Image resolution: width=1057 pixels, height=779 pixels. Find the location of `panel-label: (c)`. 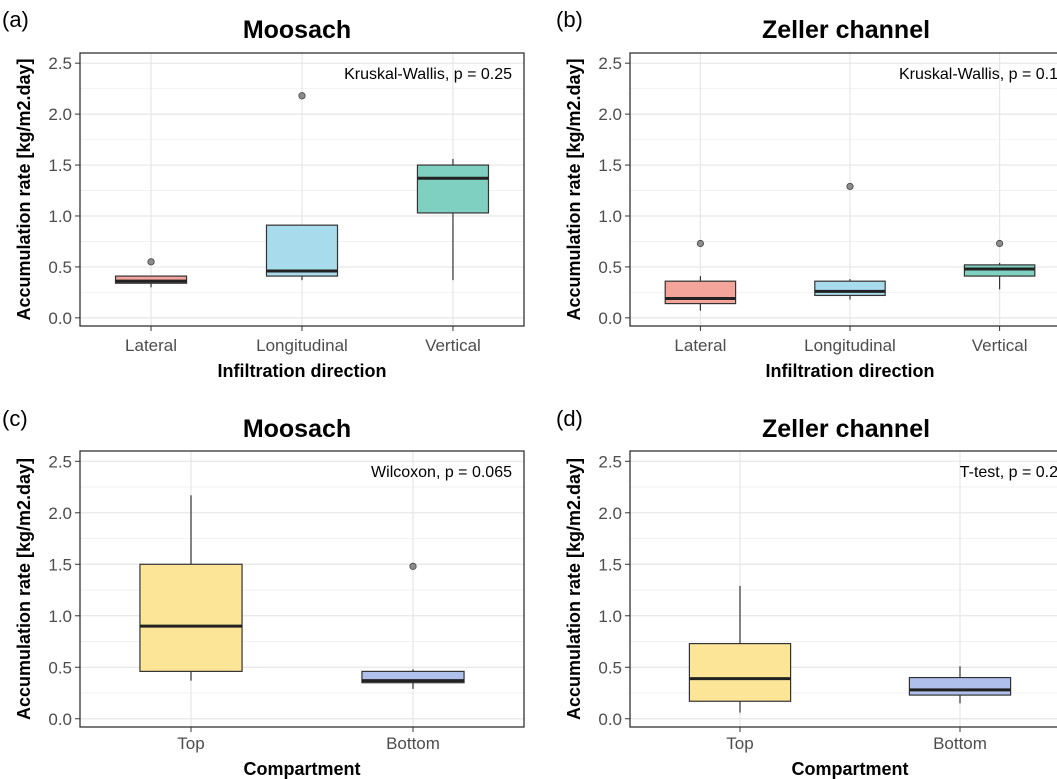

panel-label: (c) is located at coordinates (15, 418).